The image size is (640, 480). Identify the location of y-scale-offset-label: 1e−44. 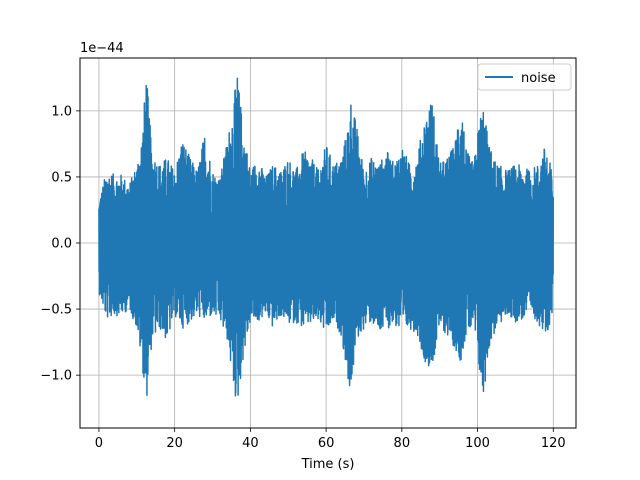
(102, 48).